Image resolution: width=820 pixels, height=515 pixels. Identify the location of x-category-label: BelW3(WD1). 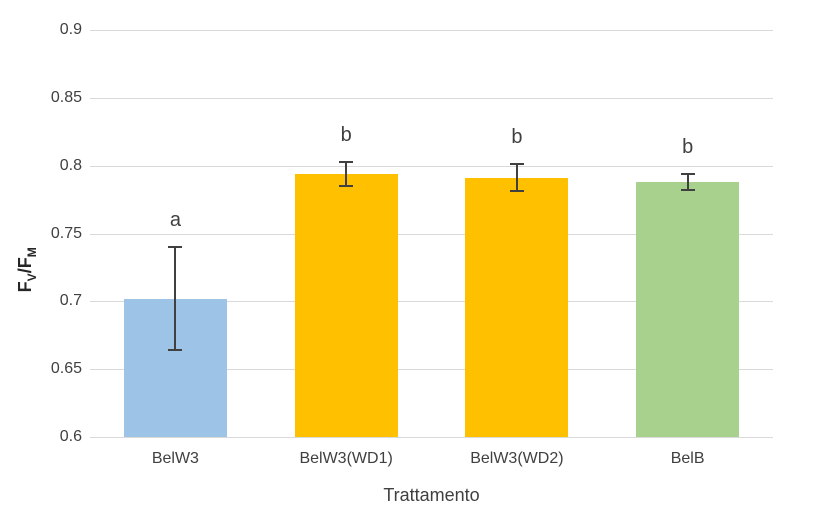
(346, 458).